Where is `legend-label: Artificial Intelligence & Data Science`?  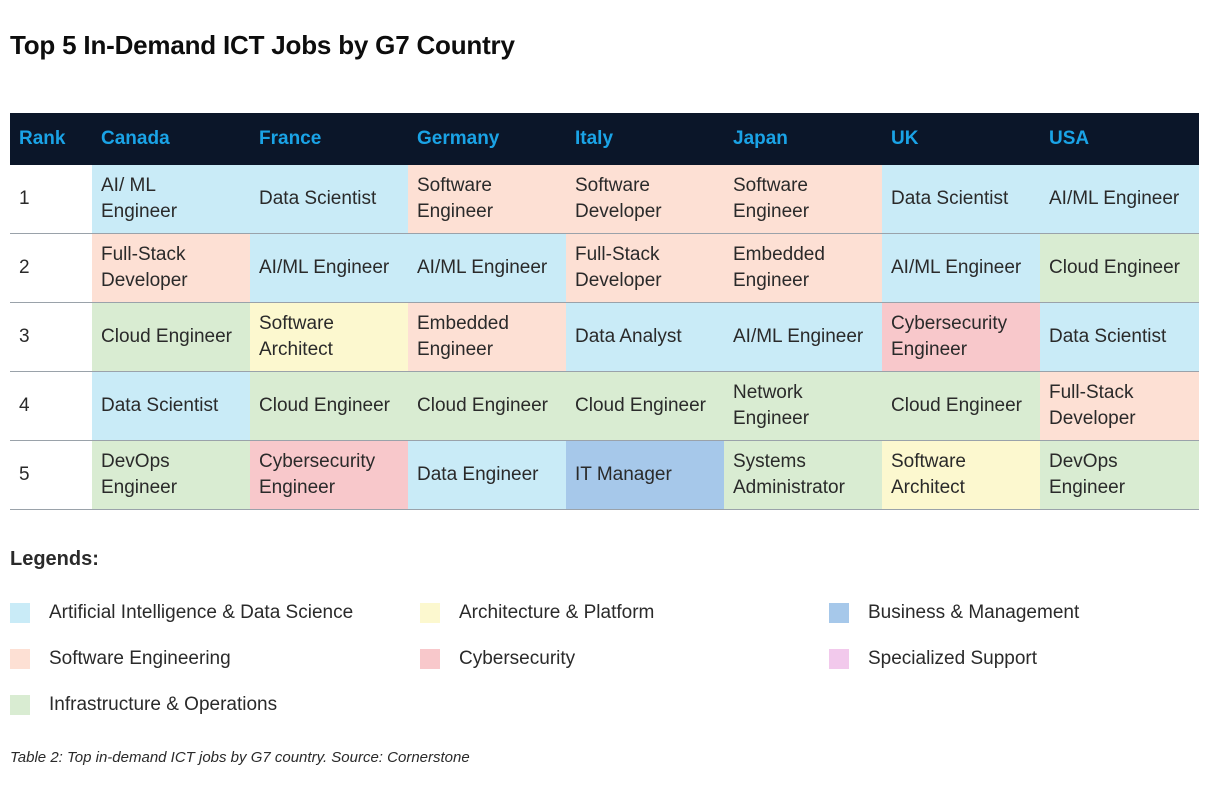 legend-label: Artificial Intelligence & Data Science is located at coordinates (201, 612).